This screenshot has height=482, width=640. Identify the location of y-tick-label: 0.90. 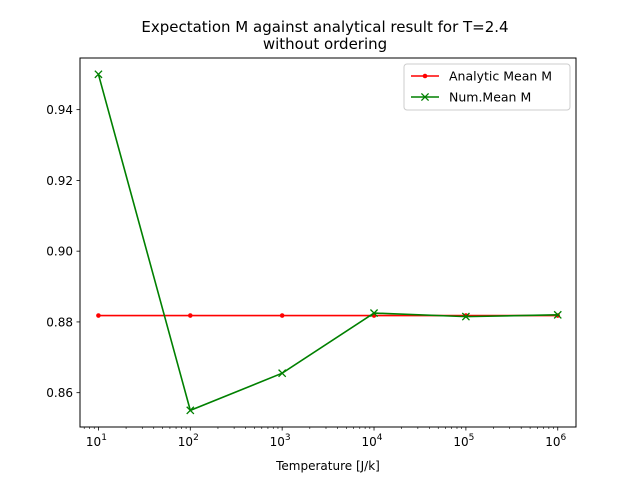
(59, 252).